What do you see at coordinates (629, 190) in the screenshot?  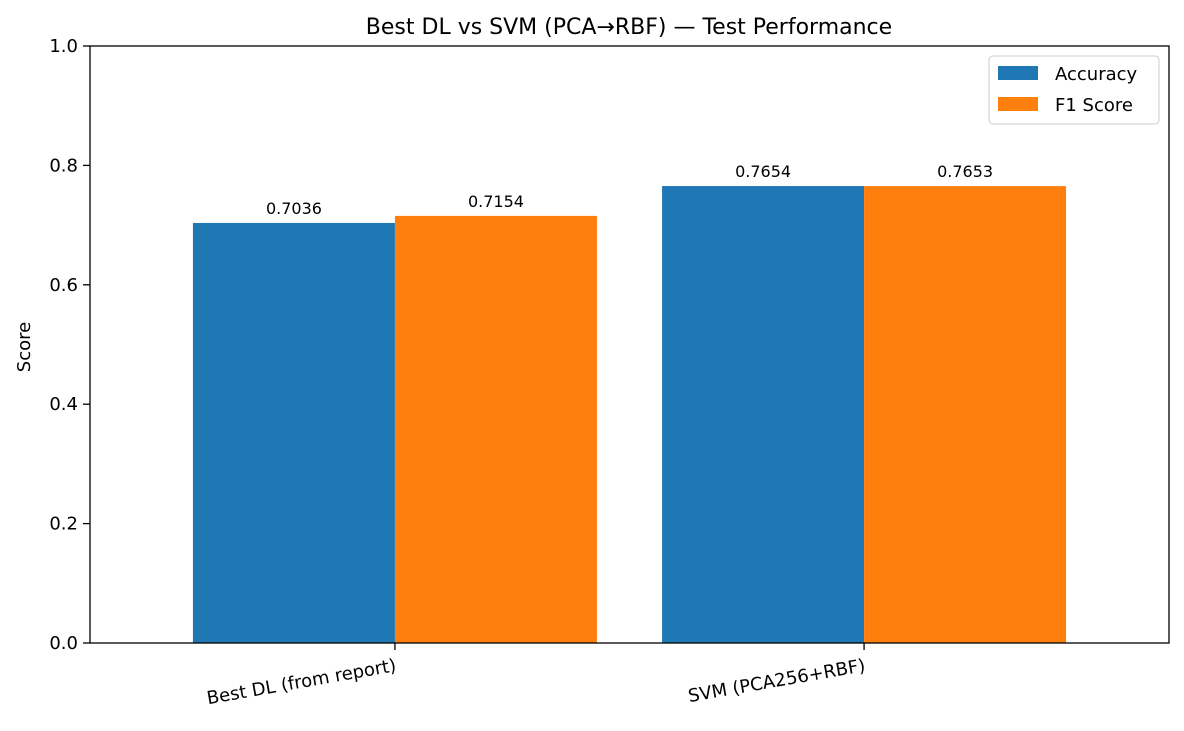 I see `data-labels-group: 0.7036 0.7654 0.7154 0.7653` at bounding box center [629, 190].